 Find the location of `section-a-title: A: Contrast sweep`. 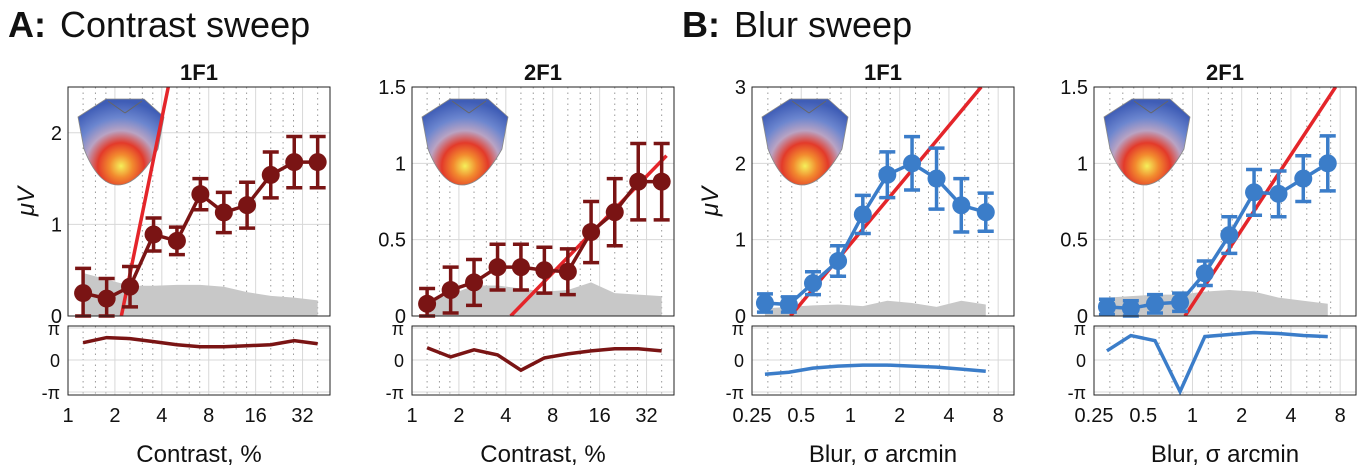

section-a-title: A: Contrast sweep is located at coordinates (159, 25).